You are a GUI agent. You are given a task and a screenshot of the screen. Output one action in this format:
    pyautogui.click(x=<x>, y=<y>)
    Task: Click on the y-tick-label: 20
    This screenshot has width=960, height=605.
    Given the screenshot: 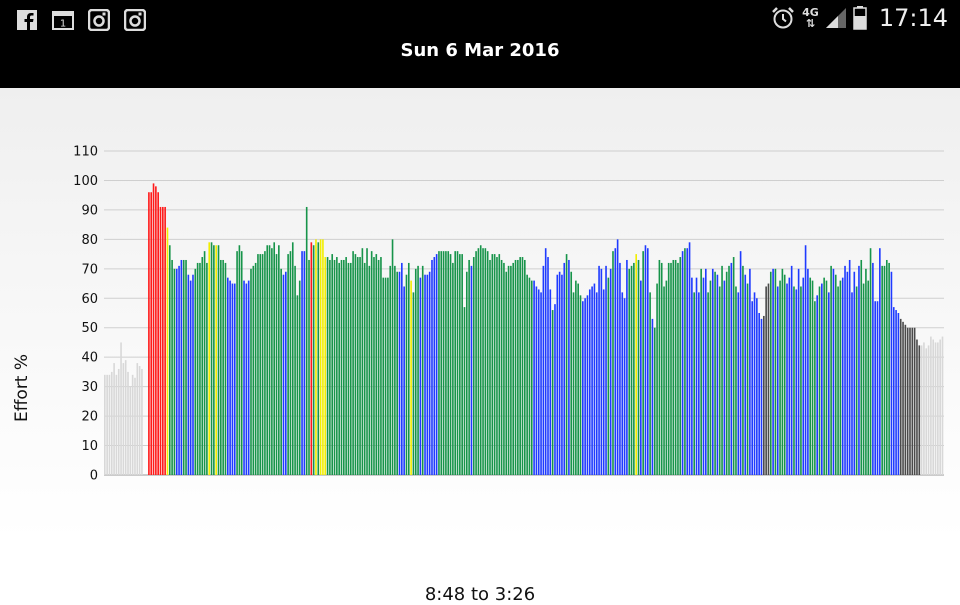 What is the action you would take?
    pyautogui.click(x=89, y=417)
    